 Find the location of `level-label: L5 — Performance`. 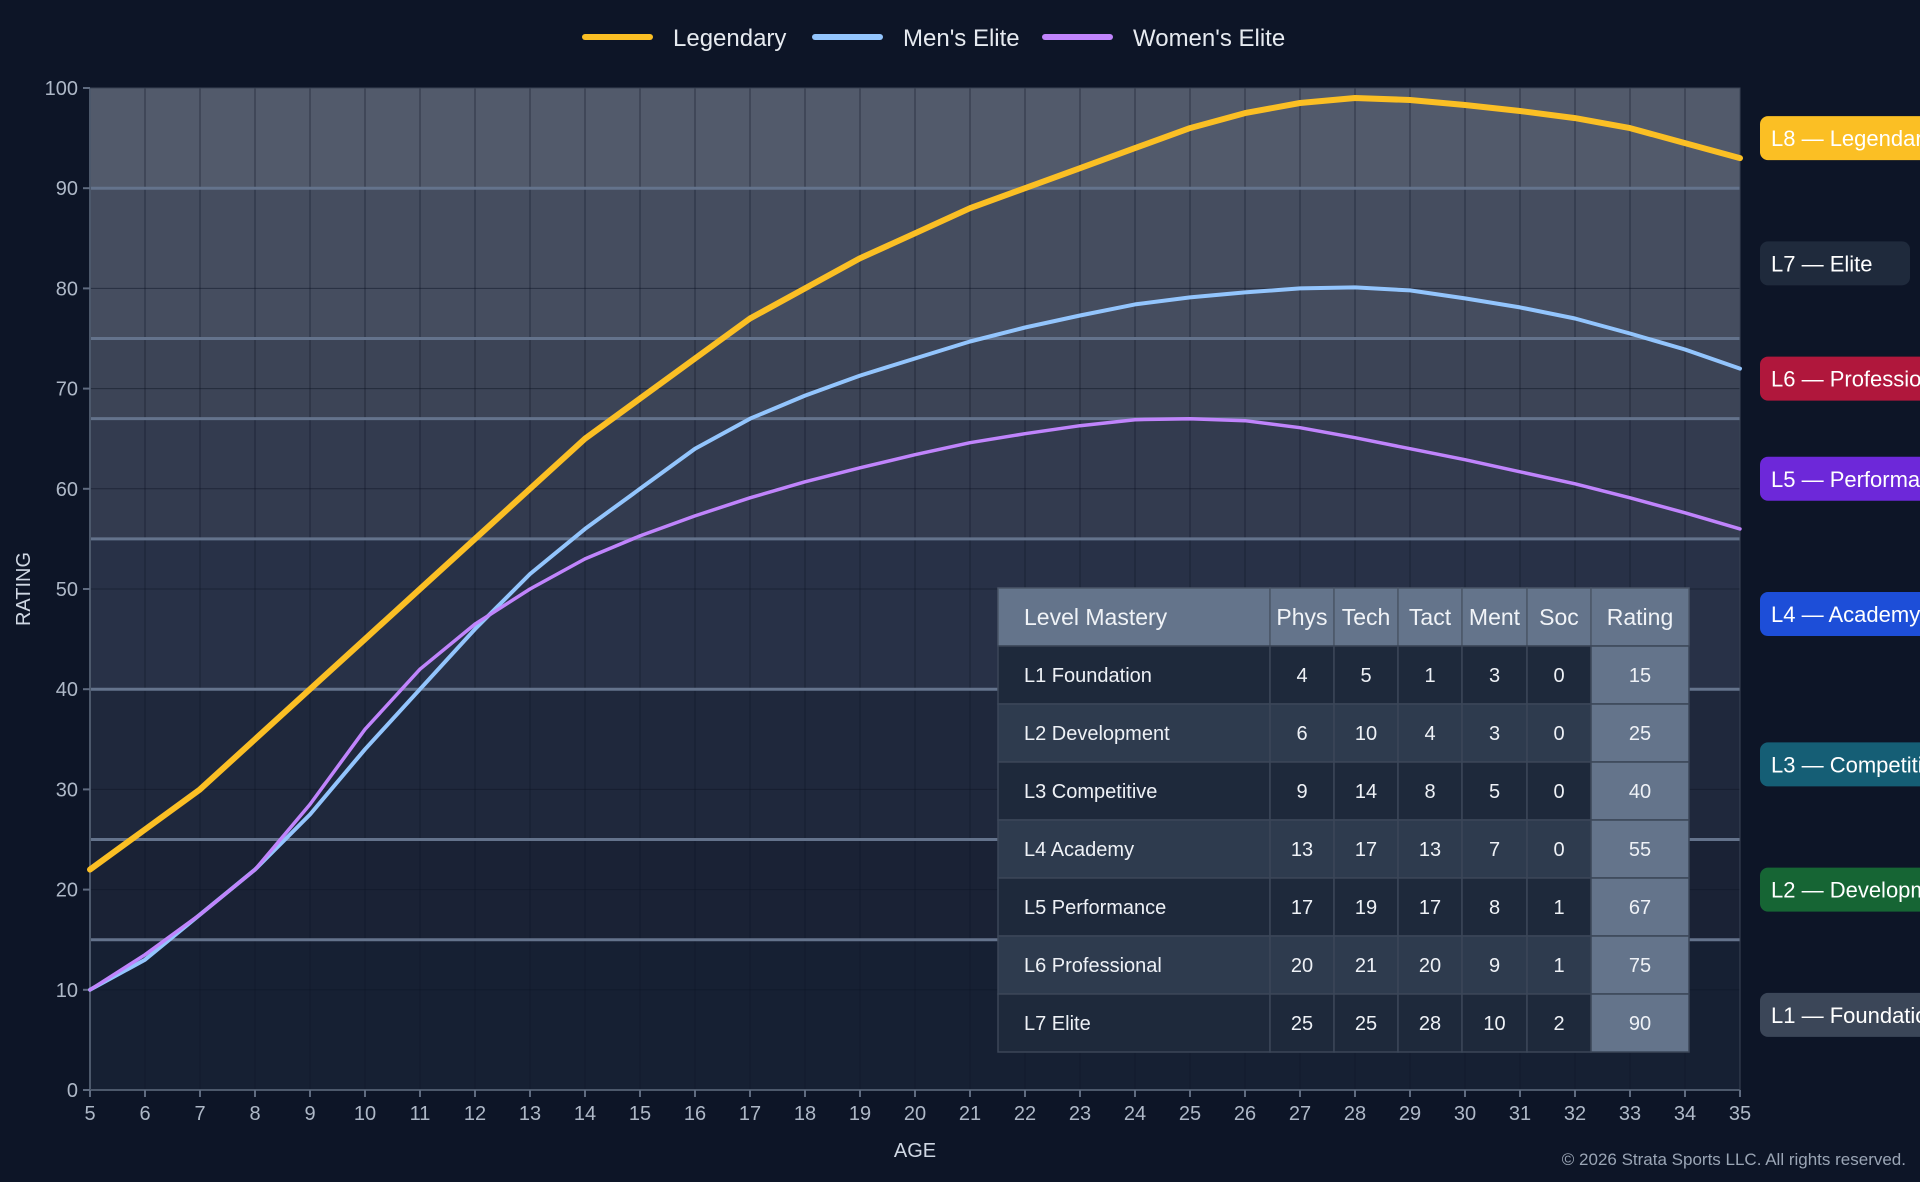

level-label: L5 — Performance is located at coordinates (1840, 478).